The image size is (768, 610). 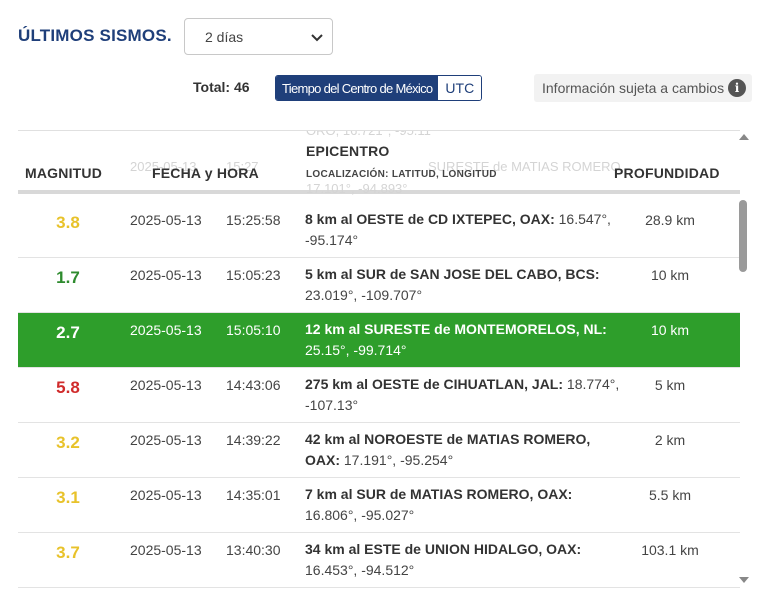 What do you see at coordinates (456, 329) in the screenshot?
I see `epicenter-place: 12 km al SURESTE de MONTEMORELOS, NL:` at bounding box center [456, 329].